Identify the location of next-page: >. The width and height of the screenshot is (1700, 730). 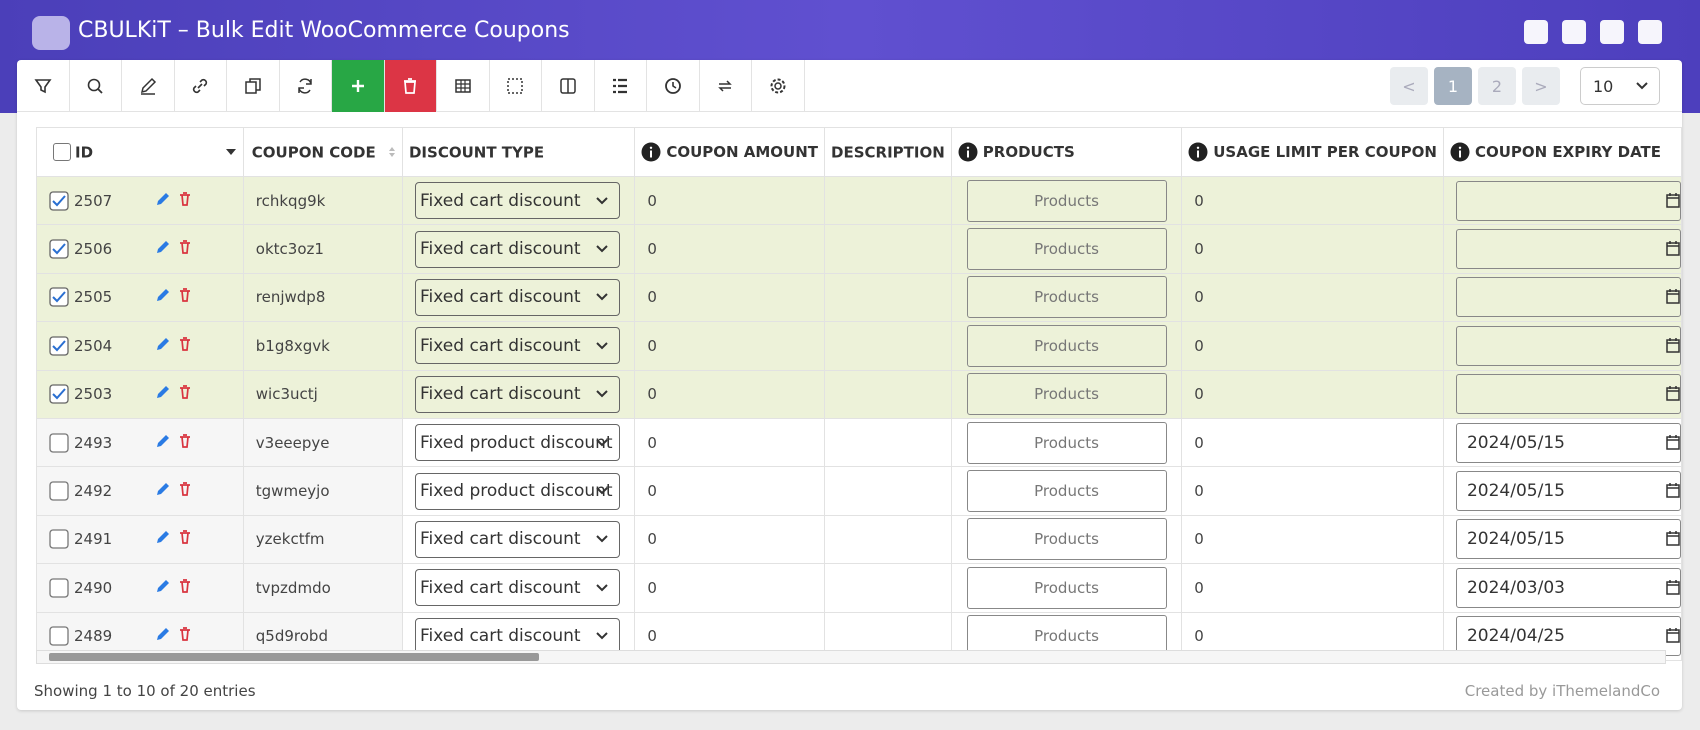
(1541, 86).